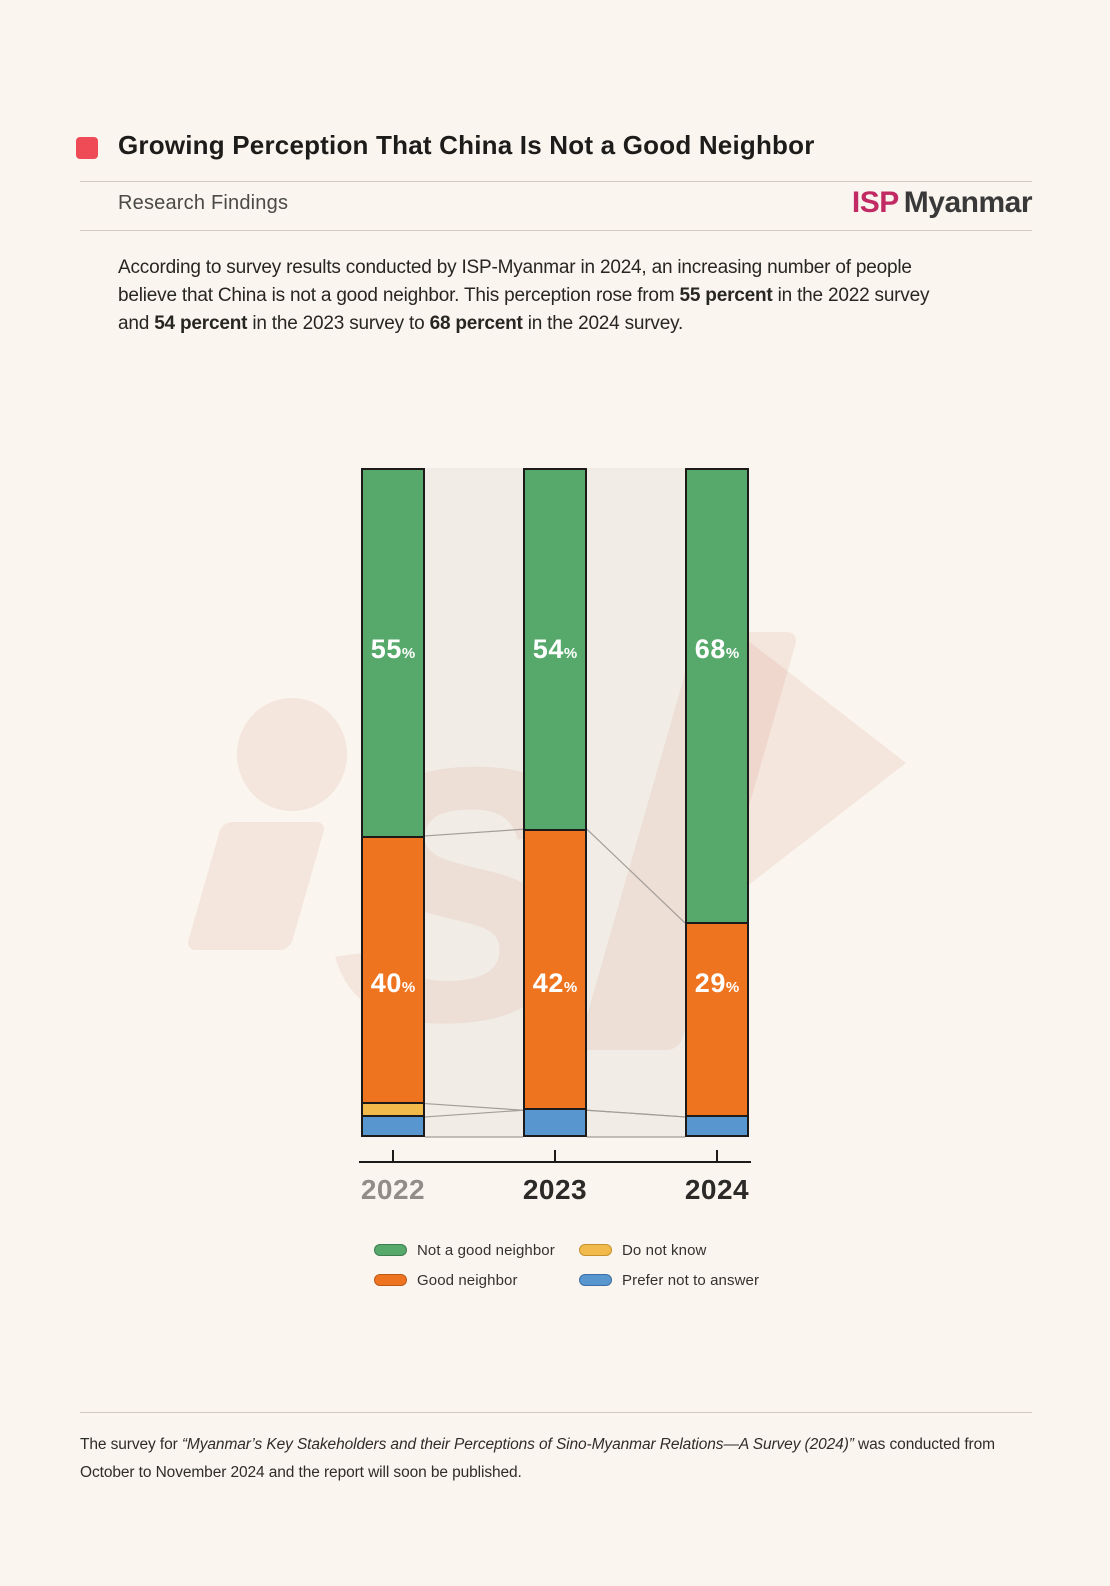 The width and height of the screenshot is (1110, 1586). I want to click on value-label-2023-not-a-good-neighbor: 54%, so click(555, 651).